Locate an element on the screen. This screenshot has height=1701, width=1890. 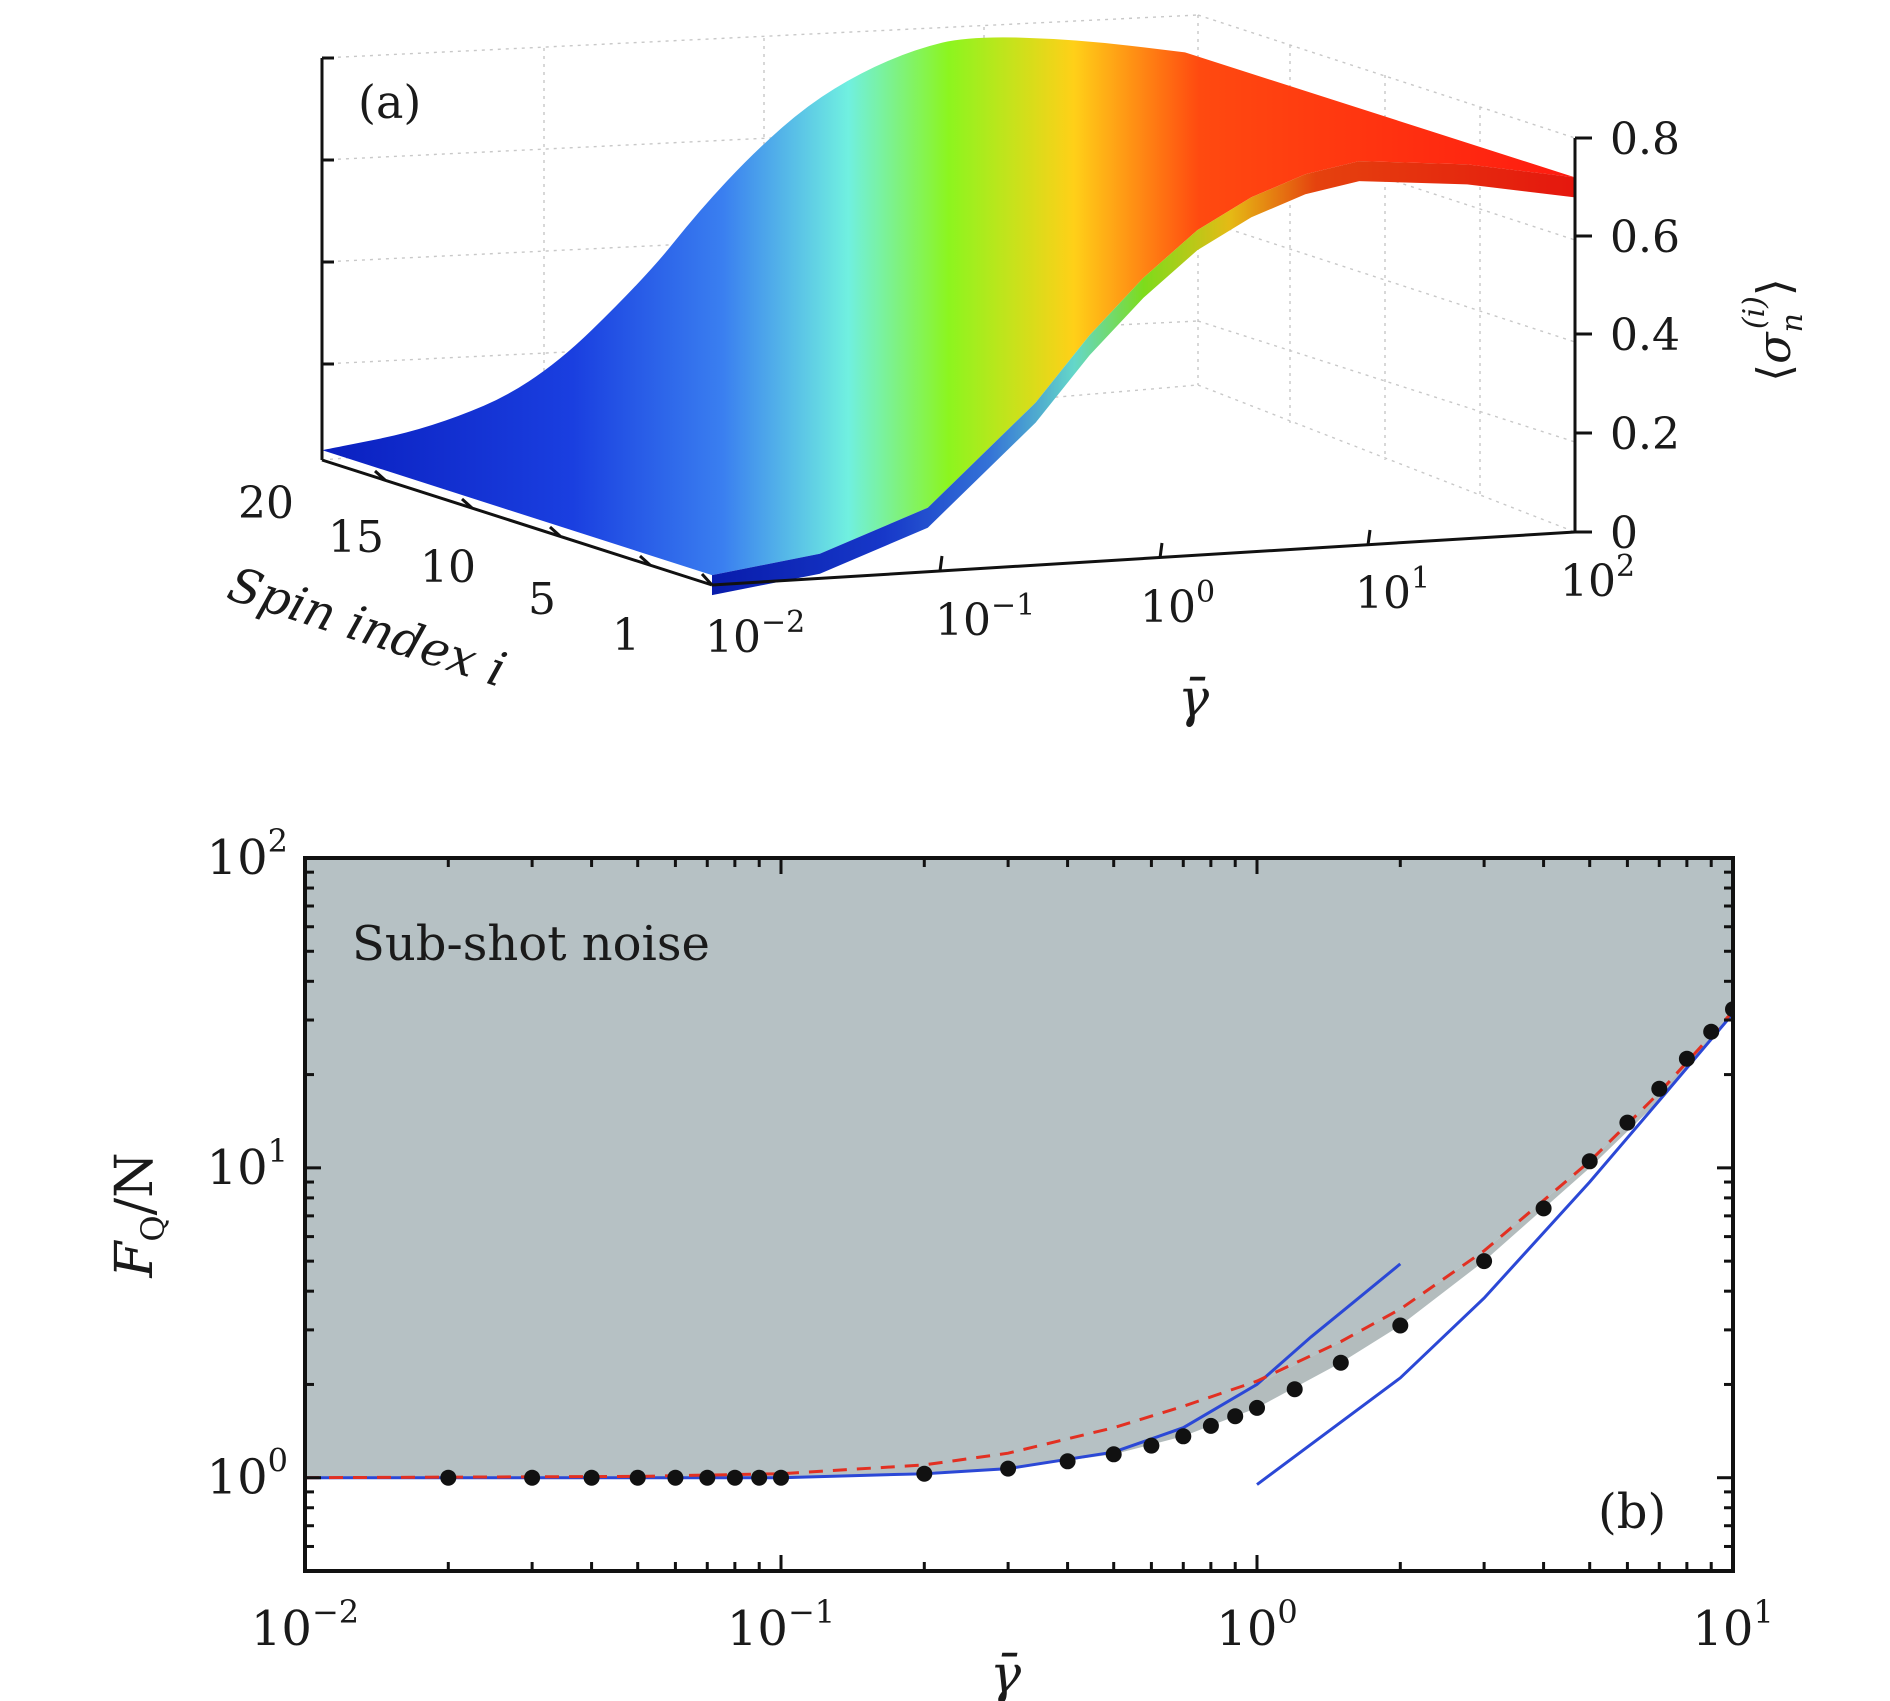
blue-large-gamma-curve is located at coordinates (1494, 1249).